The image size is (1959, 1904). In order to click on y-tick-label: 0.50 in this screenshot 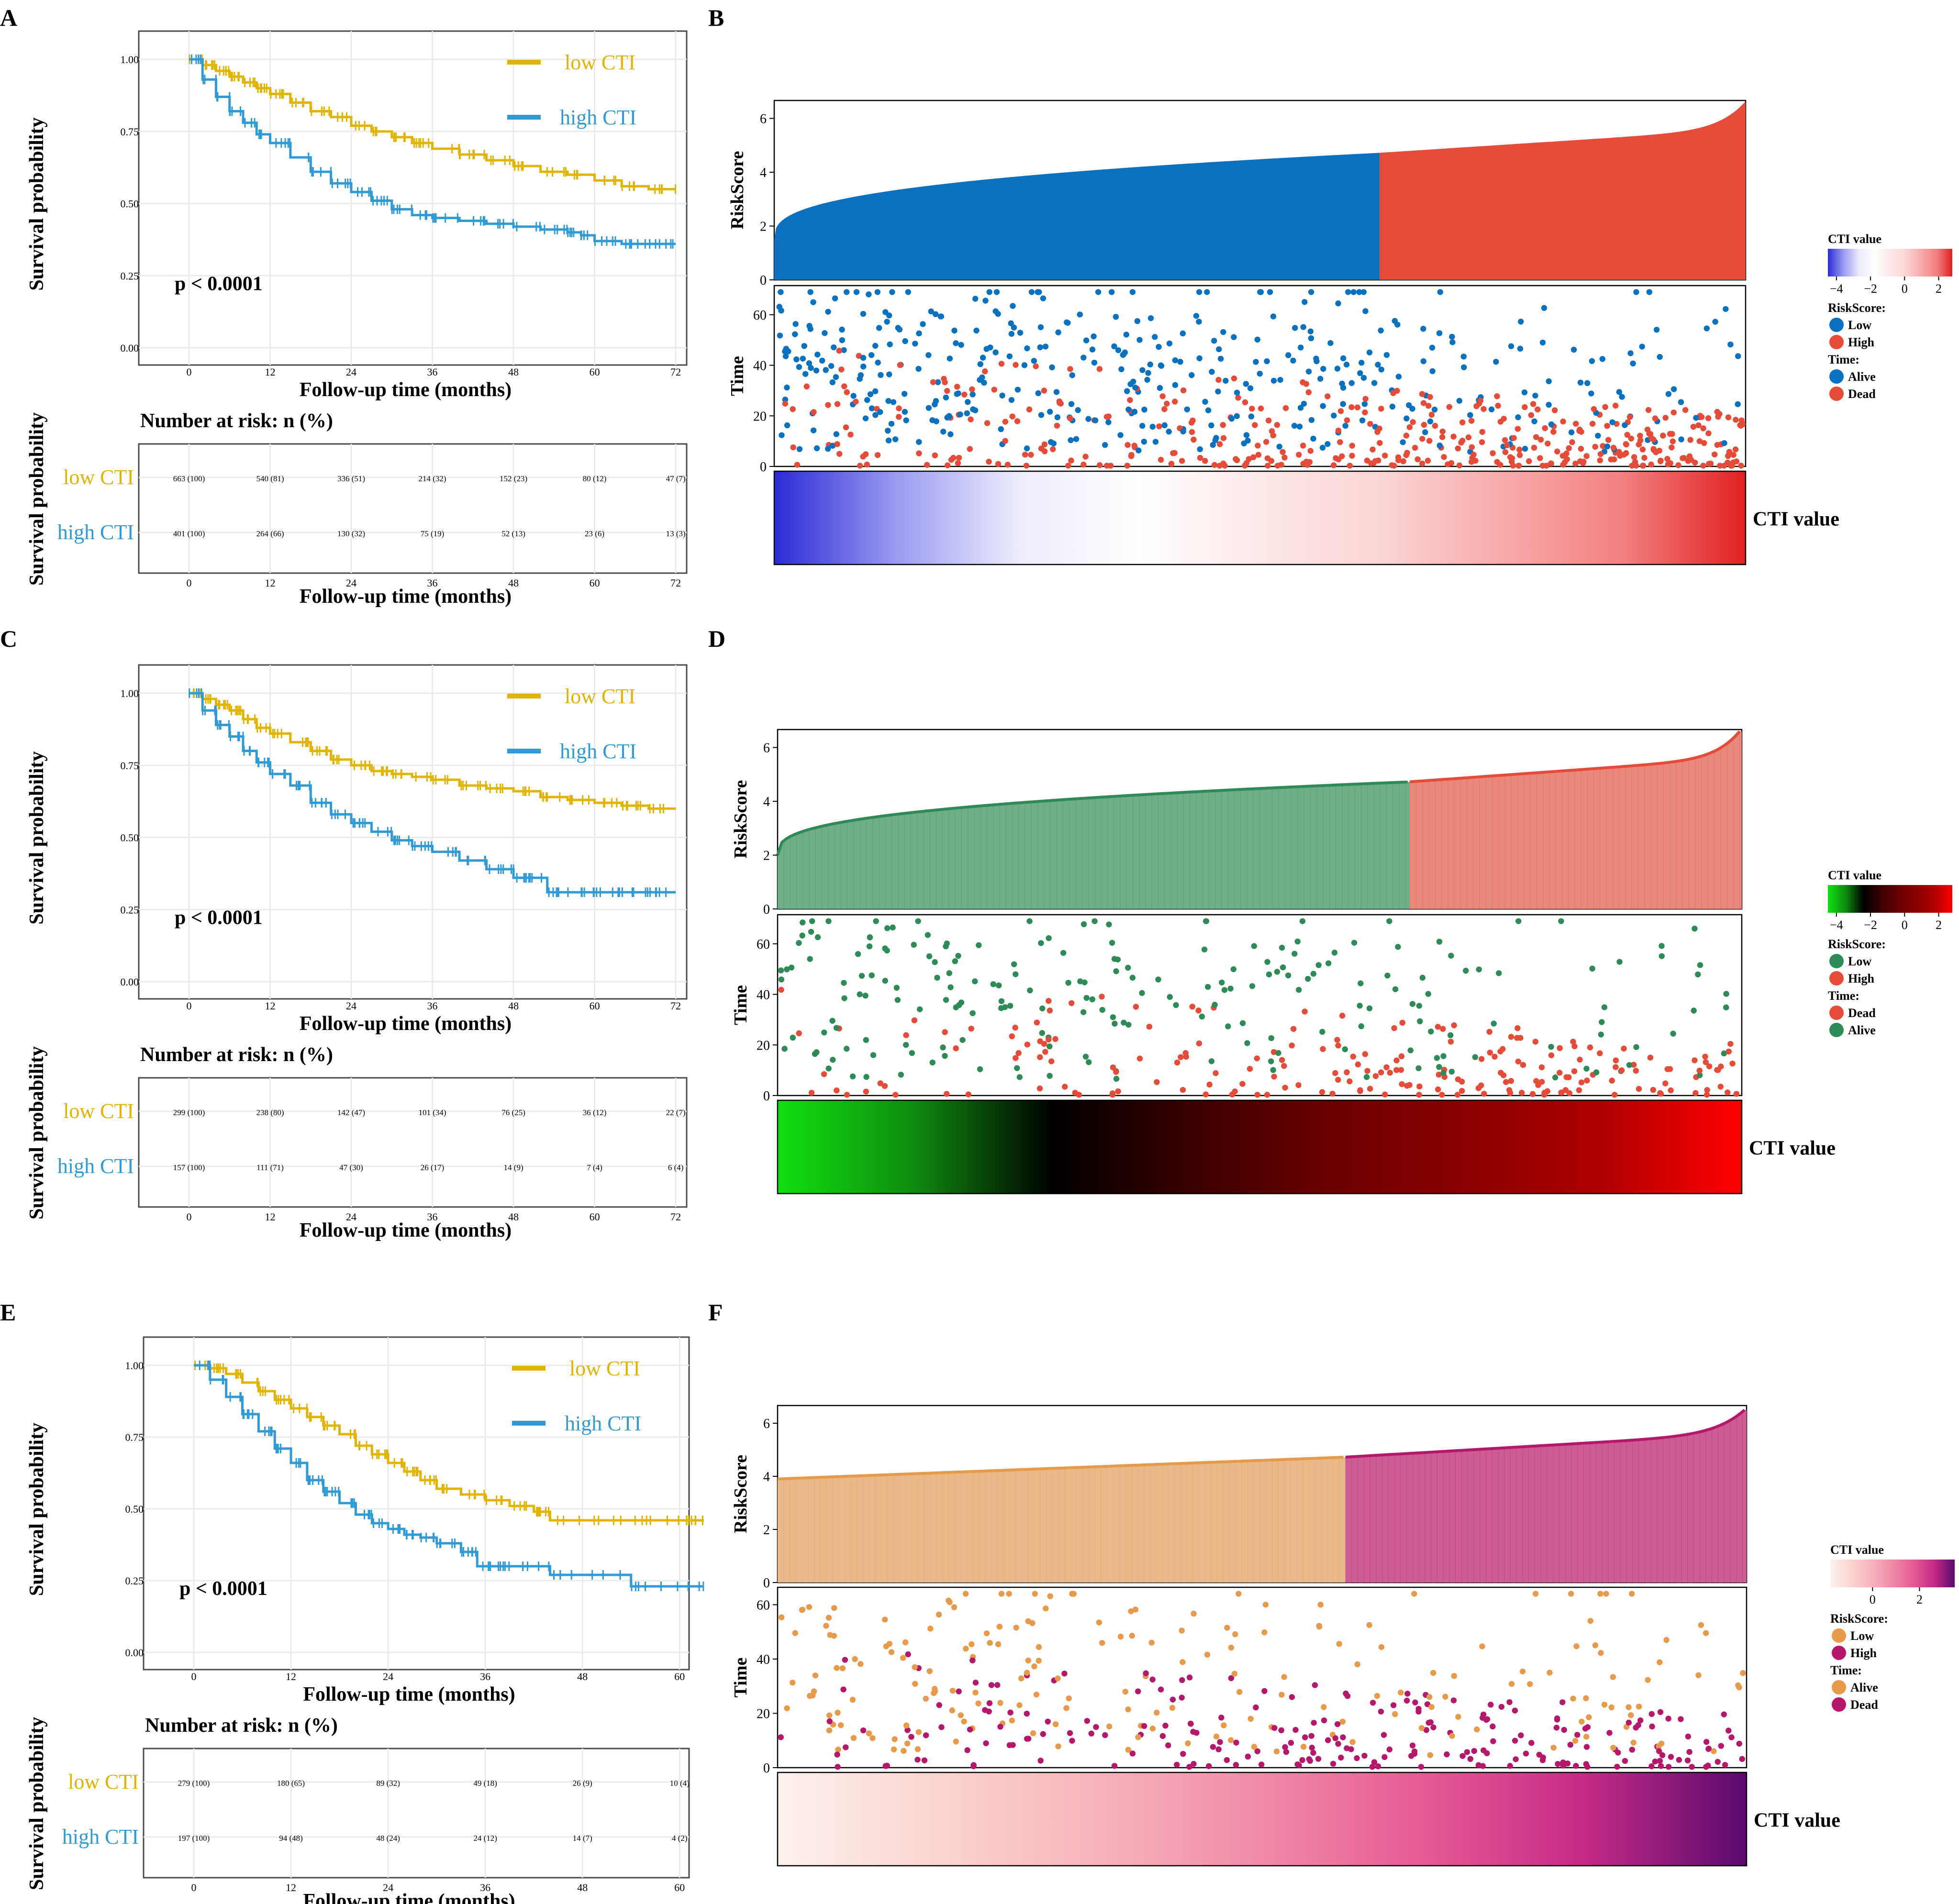, I will do `click(130, 204)`.